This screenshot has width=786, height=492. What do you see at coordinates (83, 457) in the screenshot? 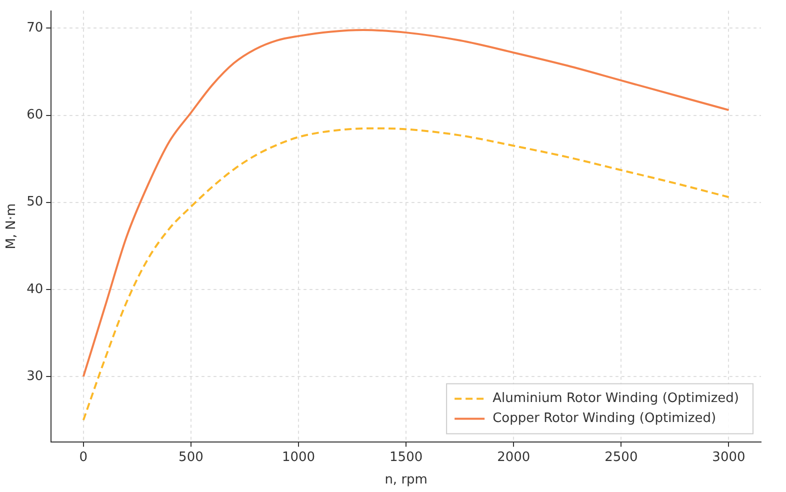
I see `x-tick-label: 0` at bounding box center [83, 457].